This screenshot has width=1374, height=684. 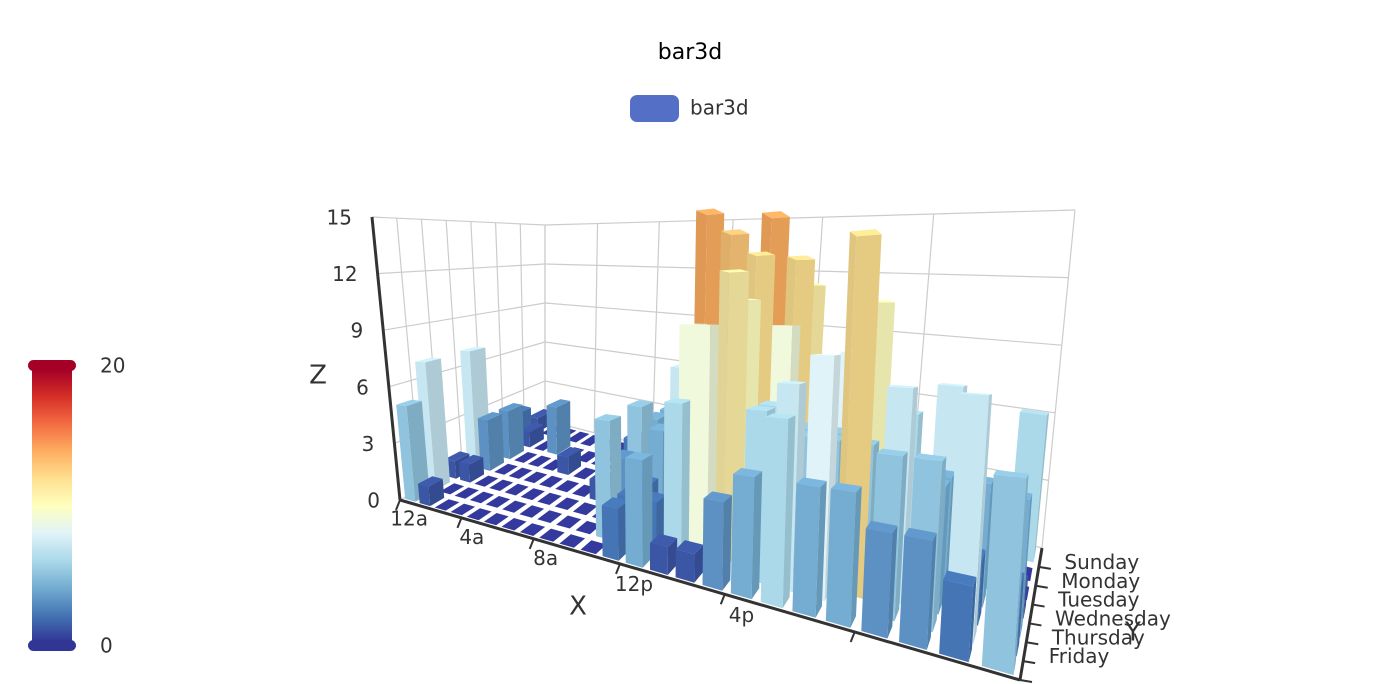 What do you see at coordinates (1113, 619) in the screenshot?
I see `y-tick-label: Wednesday` at bounding box center [1113, 619].